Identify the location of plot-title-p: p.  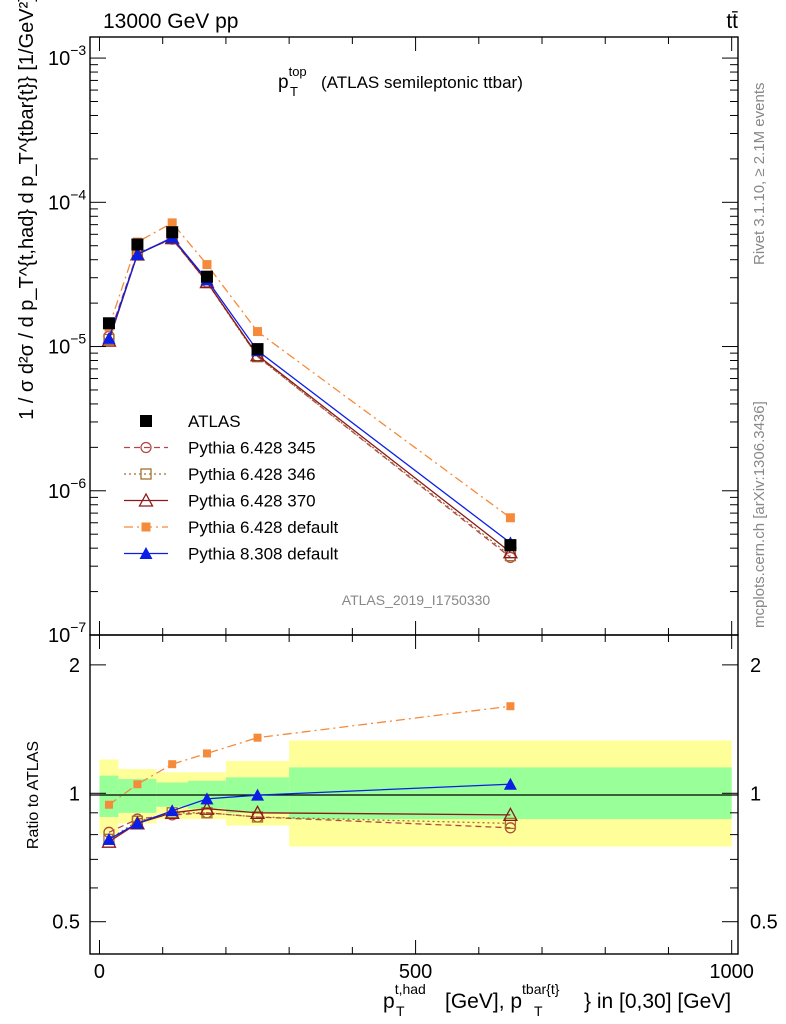
(283, 82).